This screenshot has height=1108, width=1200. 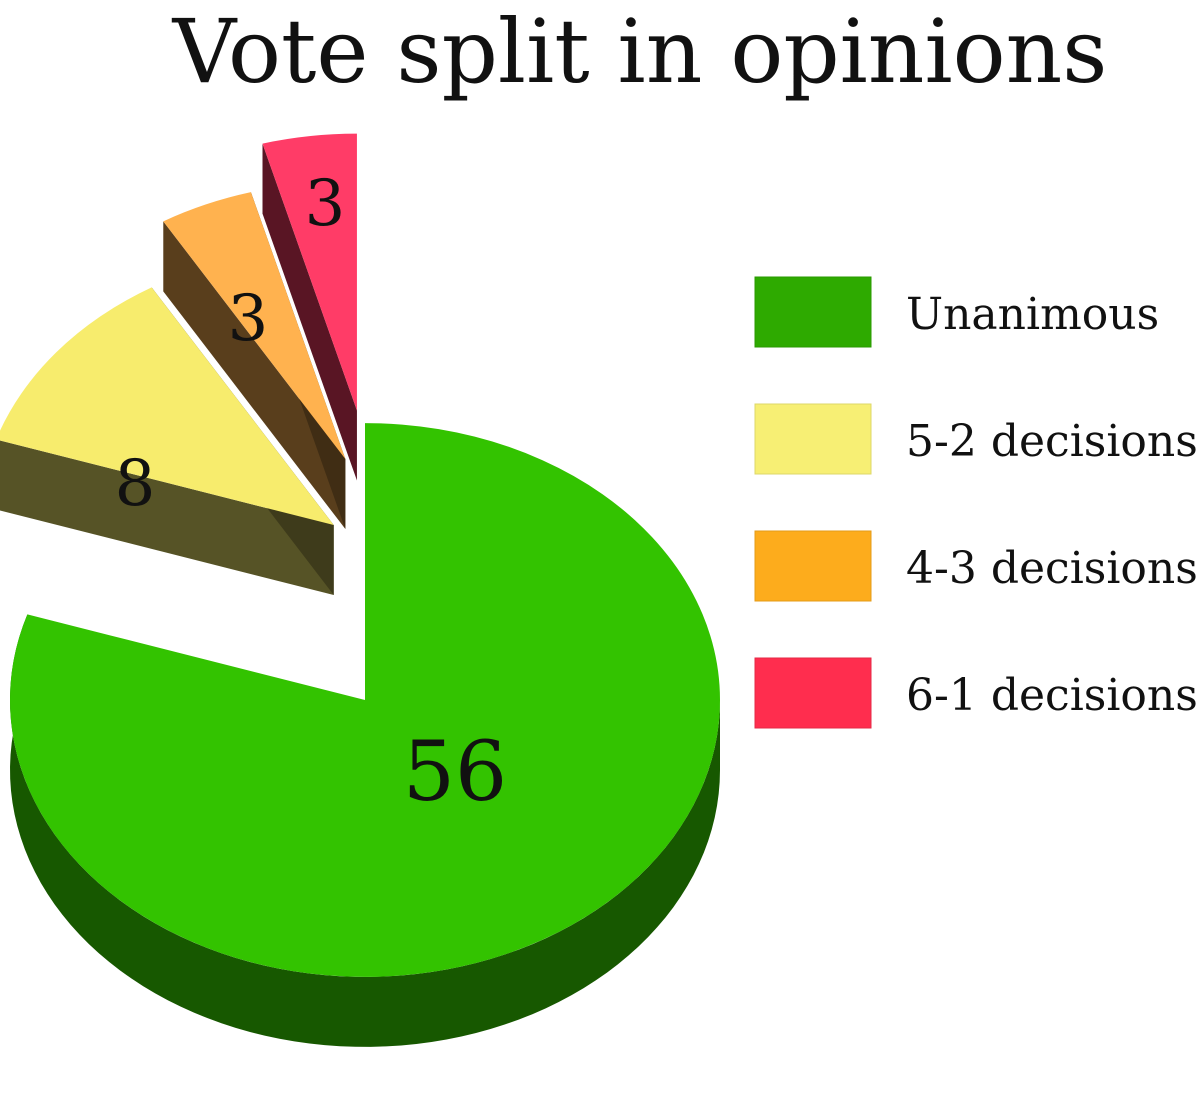 I want to click on slice-6-1-decisions, so click(x=309, y=272).